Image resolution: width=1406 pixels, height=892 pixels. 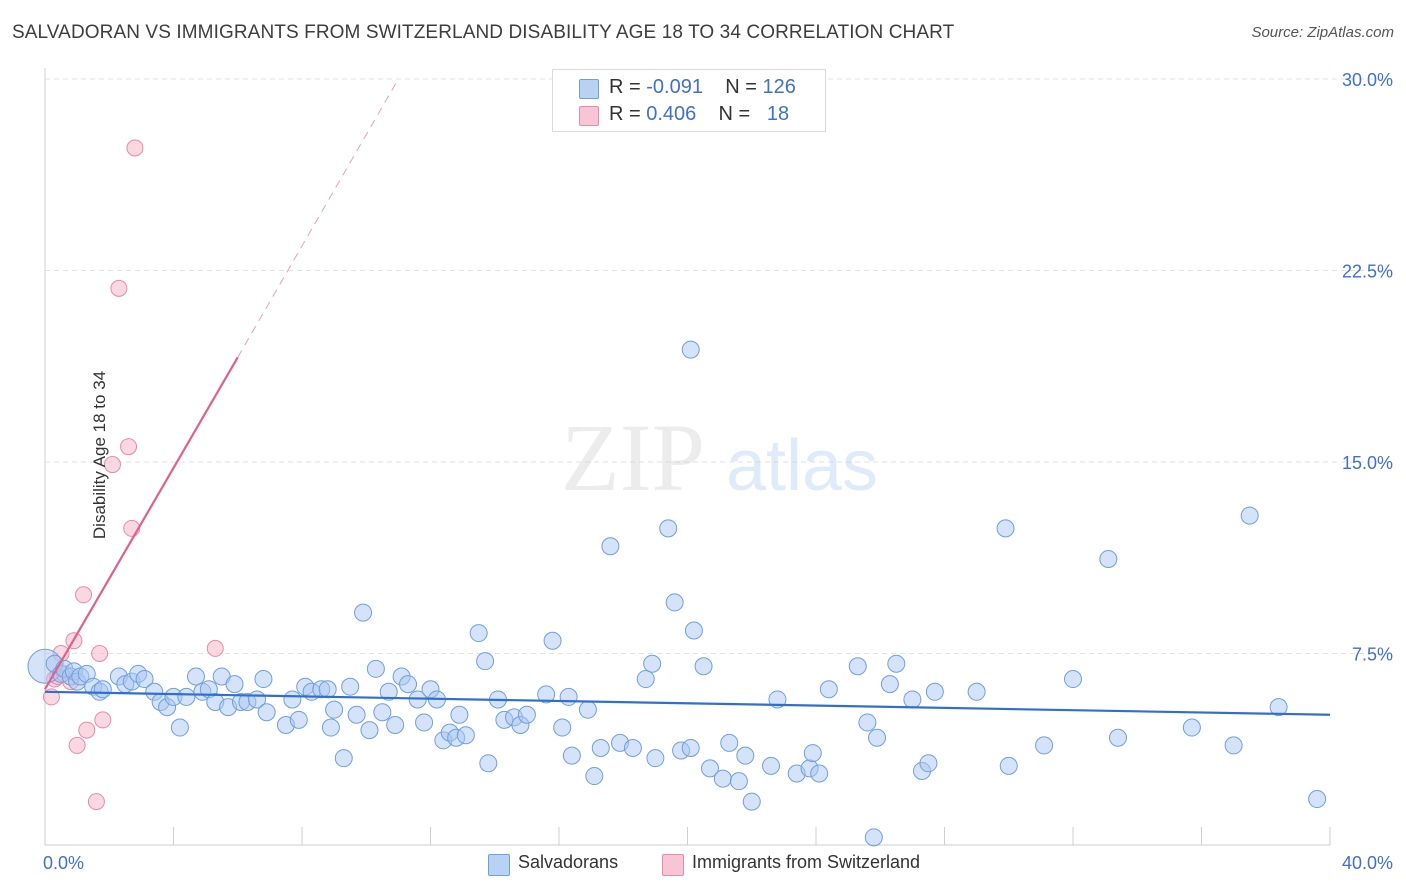 What do you see at coordinates (1367, 272) in the screenshot?
I see `y-tick-label: 22.5%` at bounding box center [1367, 272].